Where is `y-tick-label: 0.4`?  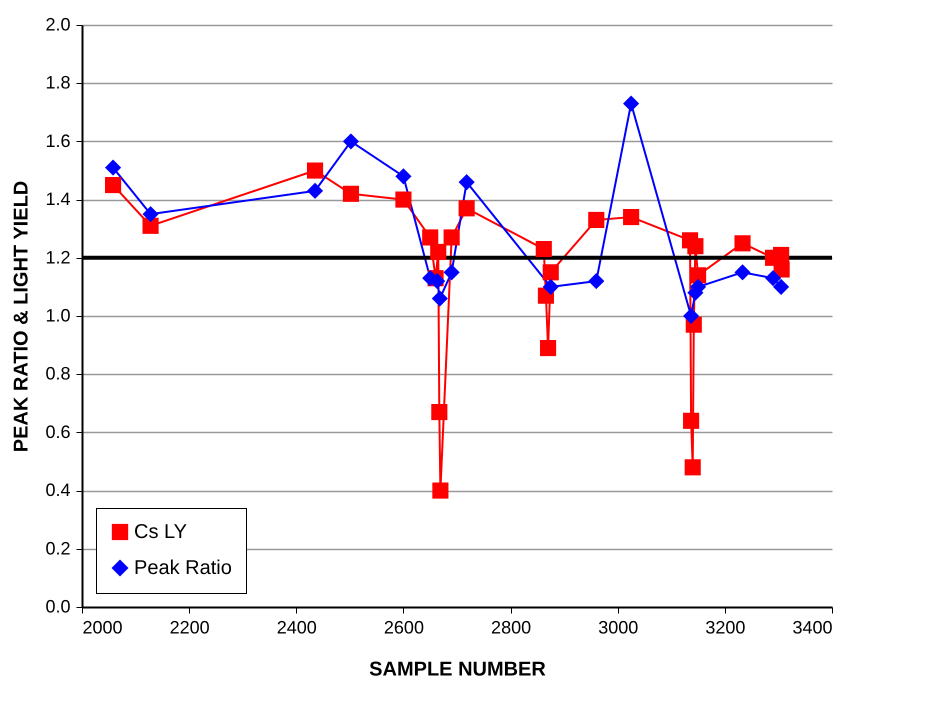 y-tick-label: 0.4 is located at coordinates (57, 490).